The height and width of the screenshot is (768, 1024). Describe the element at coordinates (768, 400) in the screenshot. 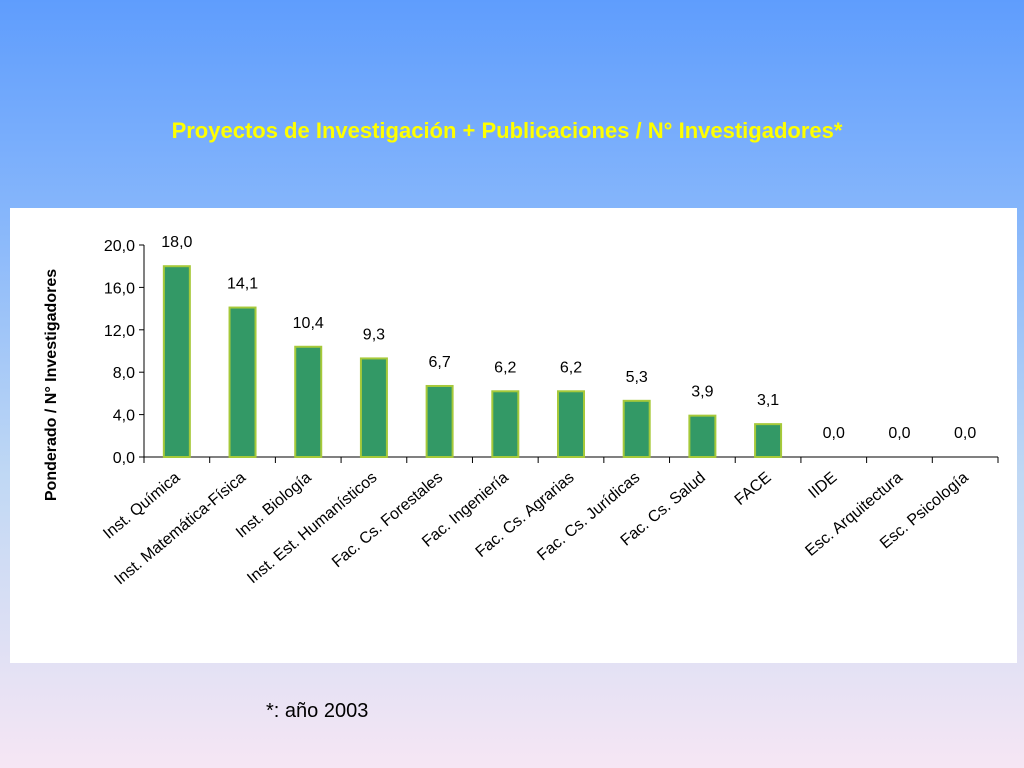

I see `data-label: 3,1` at that location.